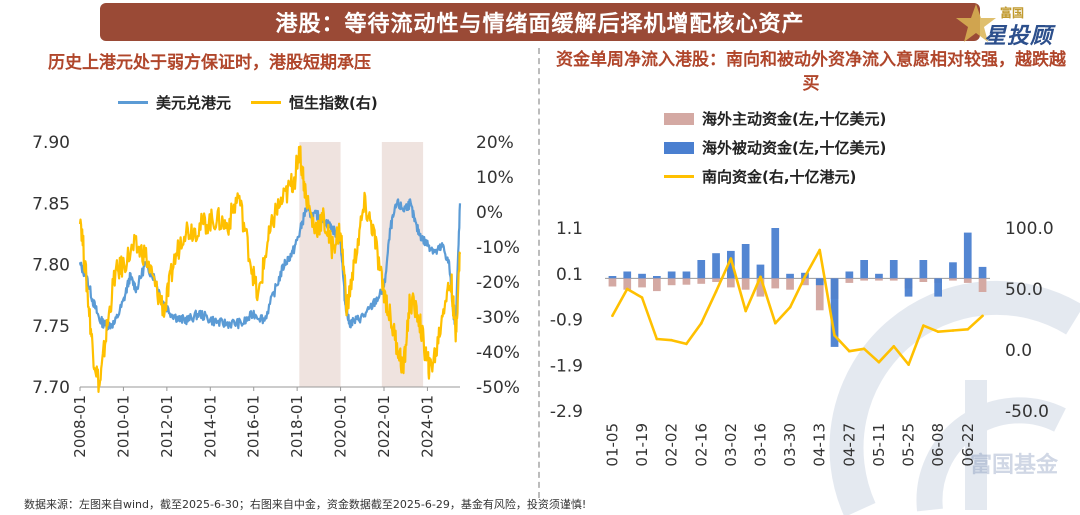 This screenshot has width=1080, height=515. Describe the element at coordinates (938, 445) in the screenshot. I see `right-x-tick-11: 06-08` at that location.